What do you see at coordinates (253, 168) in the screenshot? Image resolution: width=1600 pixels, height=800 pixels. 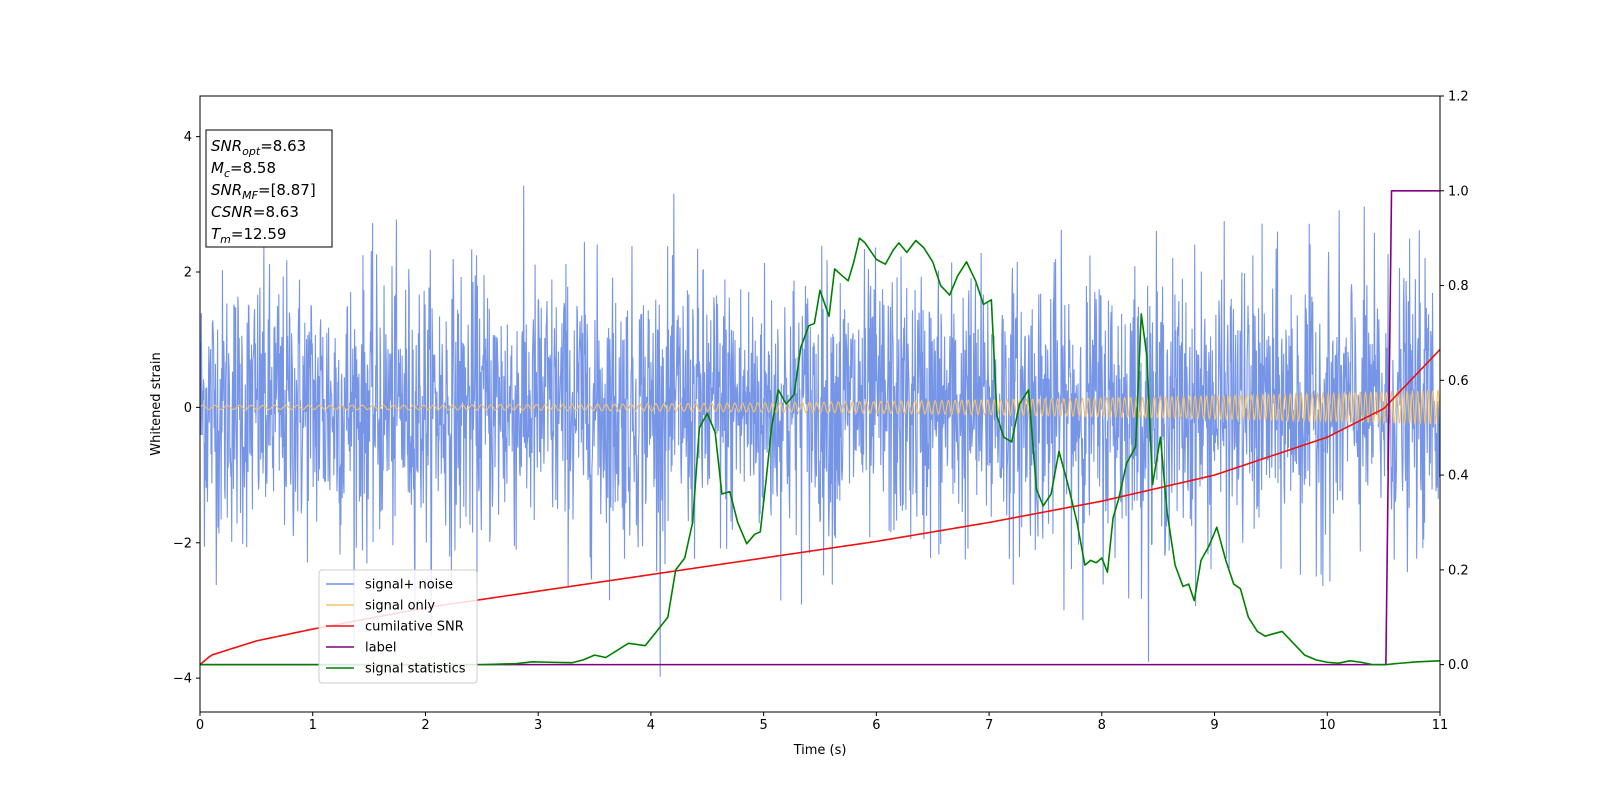 I see `annotation-value: =8.58` at bounding box center [253, 168].